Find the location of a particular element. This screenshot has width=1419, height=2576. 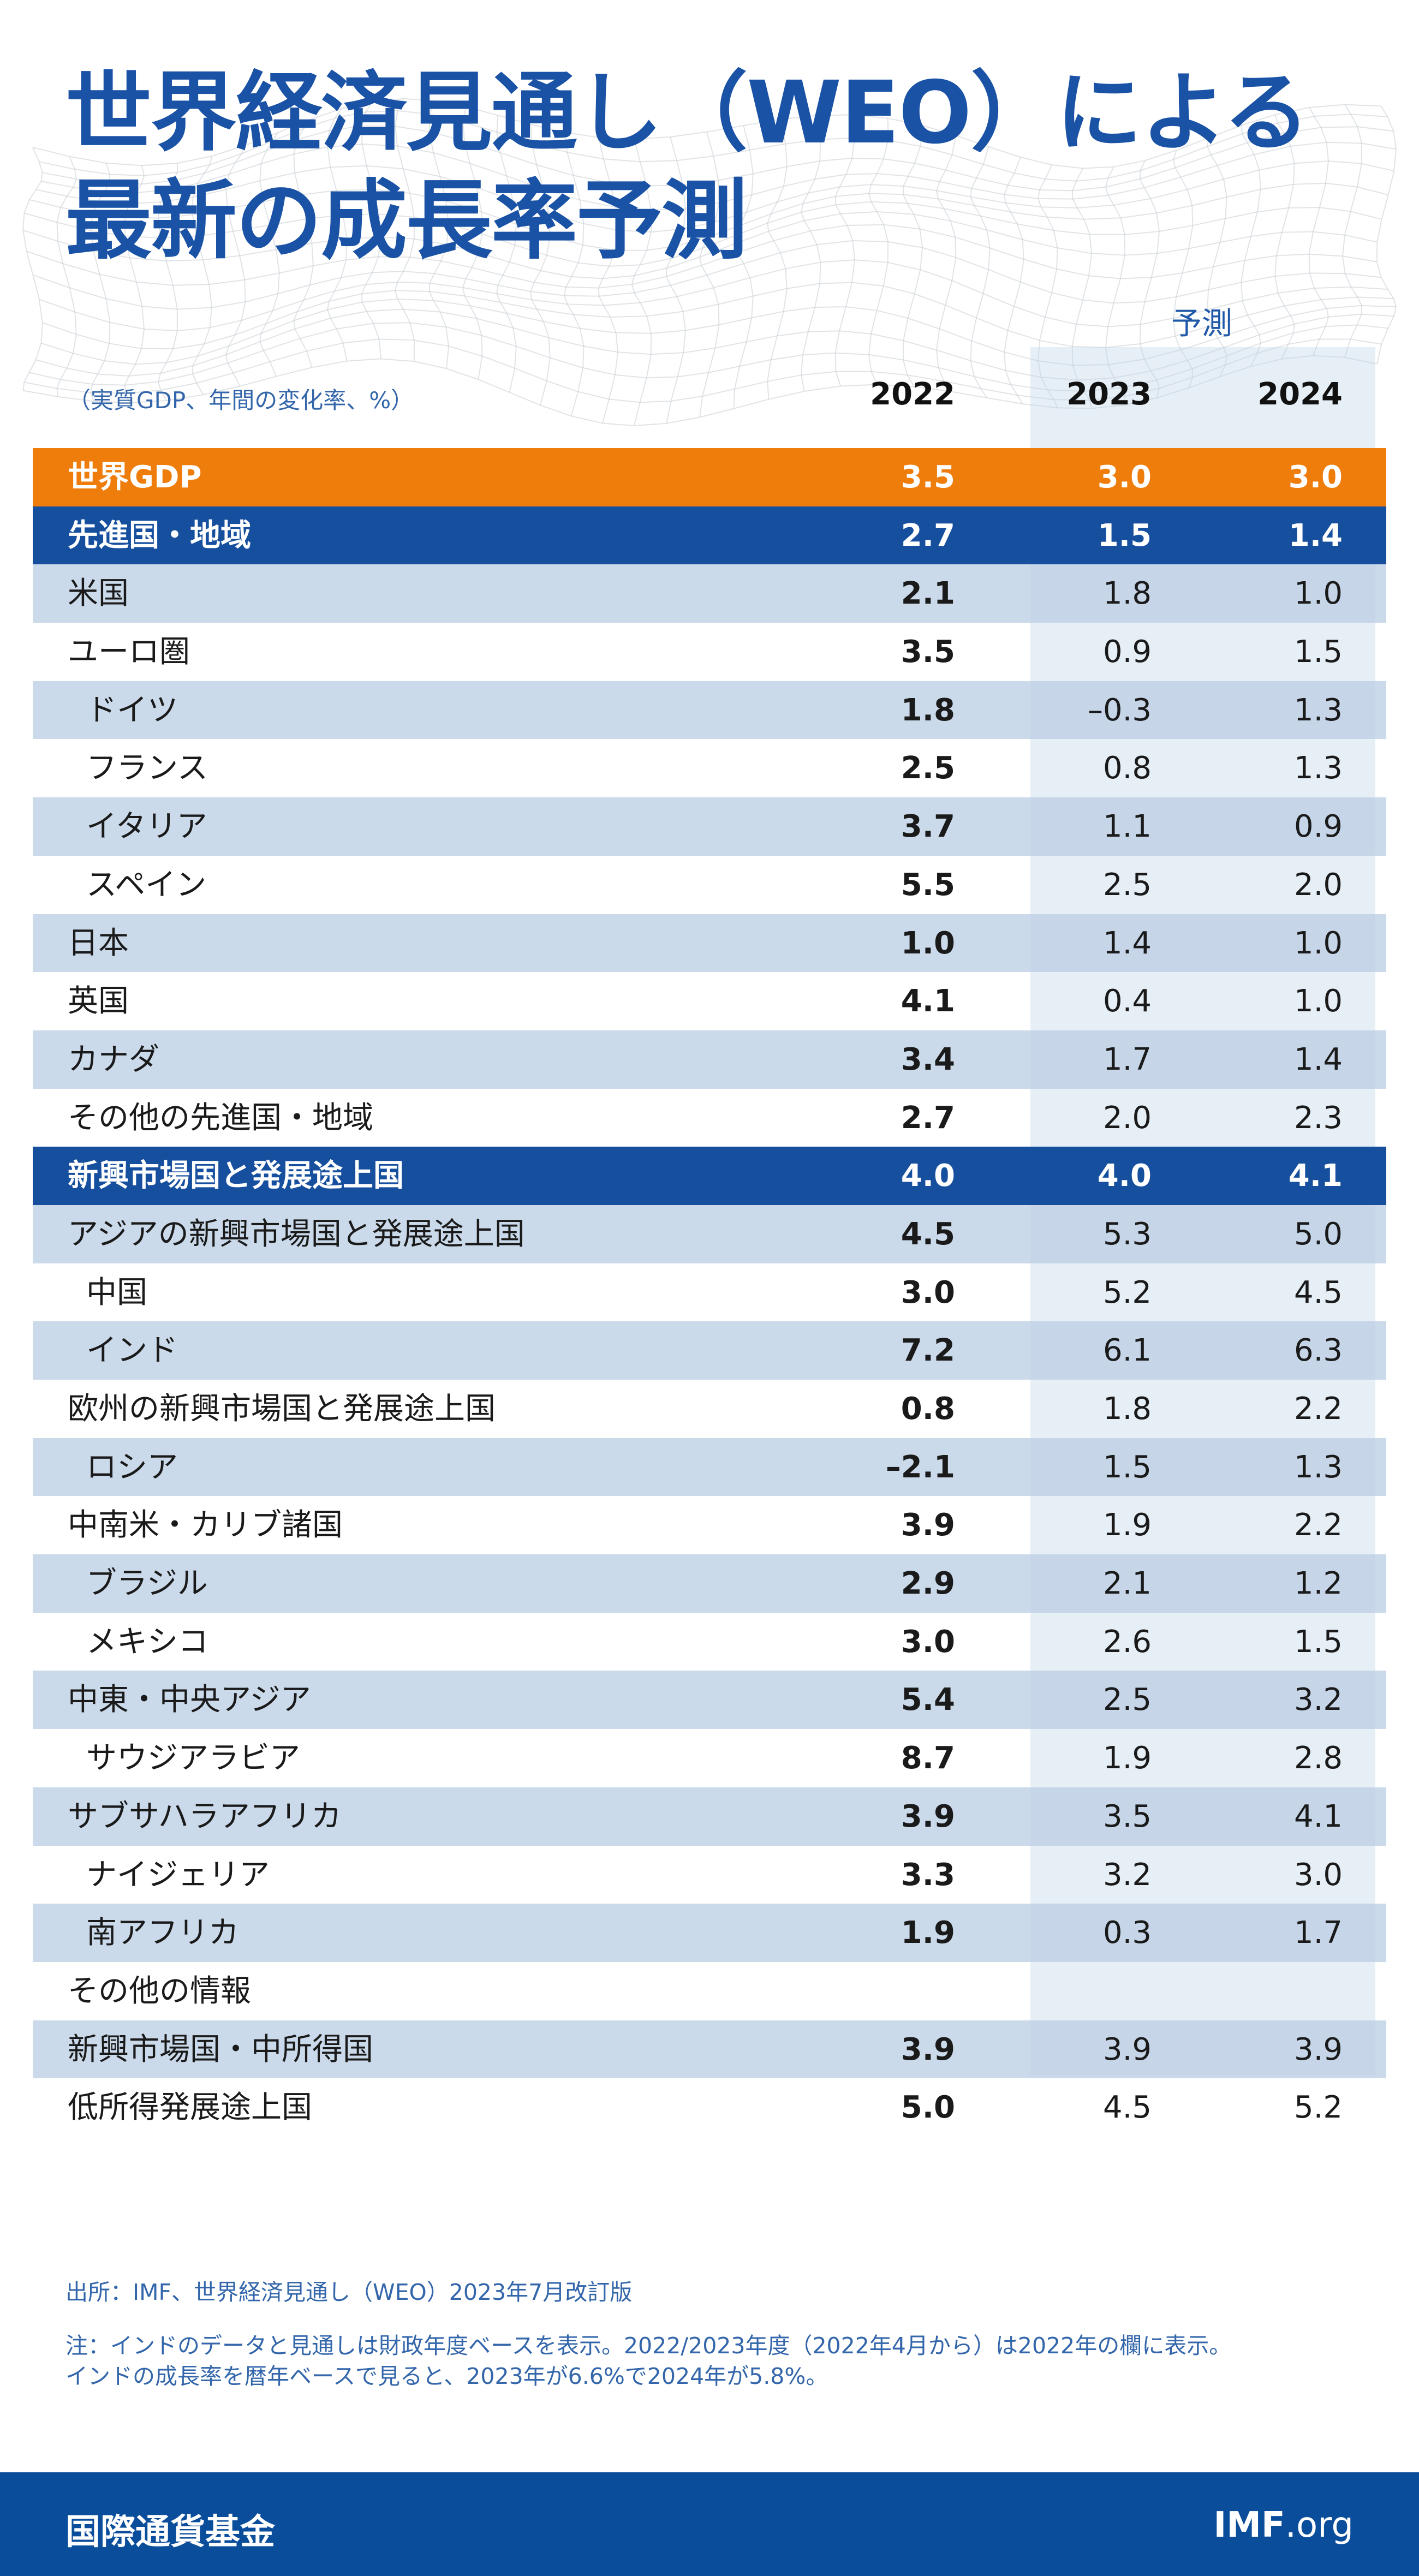

table-row: 新興市場国と発展途上国 4.0 4.0 4.1 is located at coordinates (709, 1176).